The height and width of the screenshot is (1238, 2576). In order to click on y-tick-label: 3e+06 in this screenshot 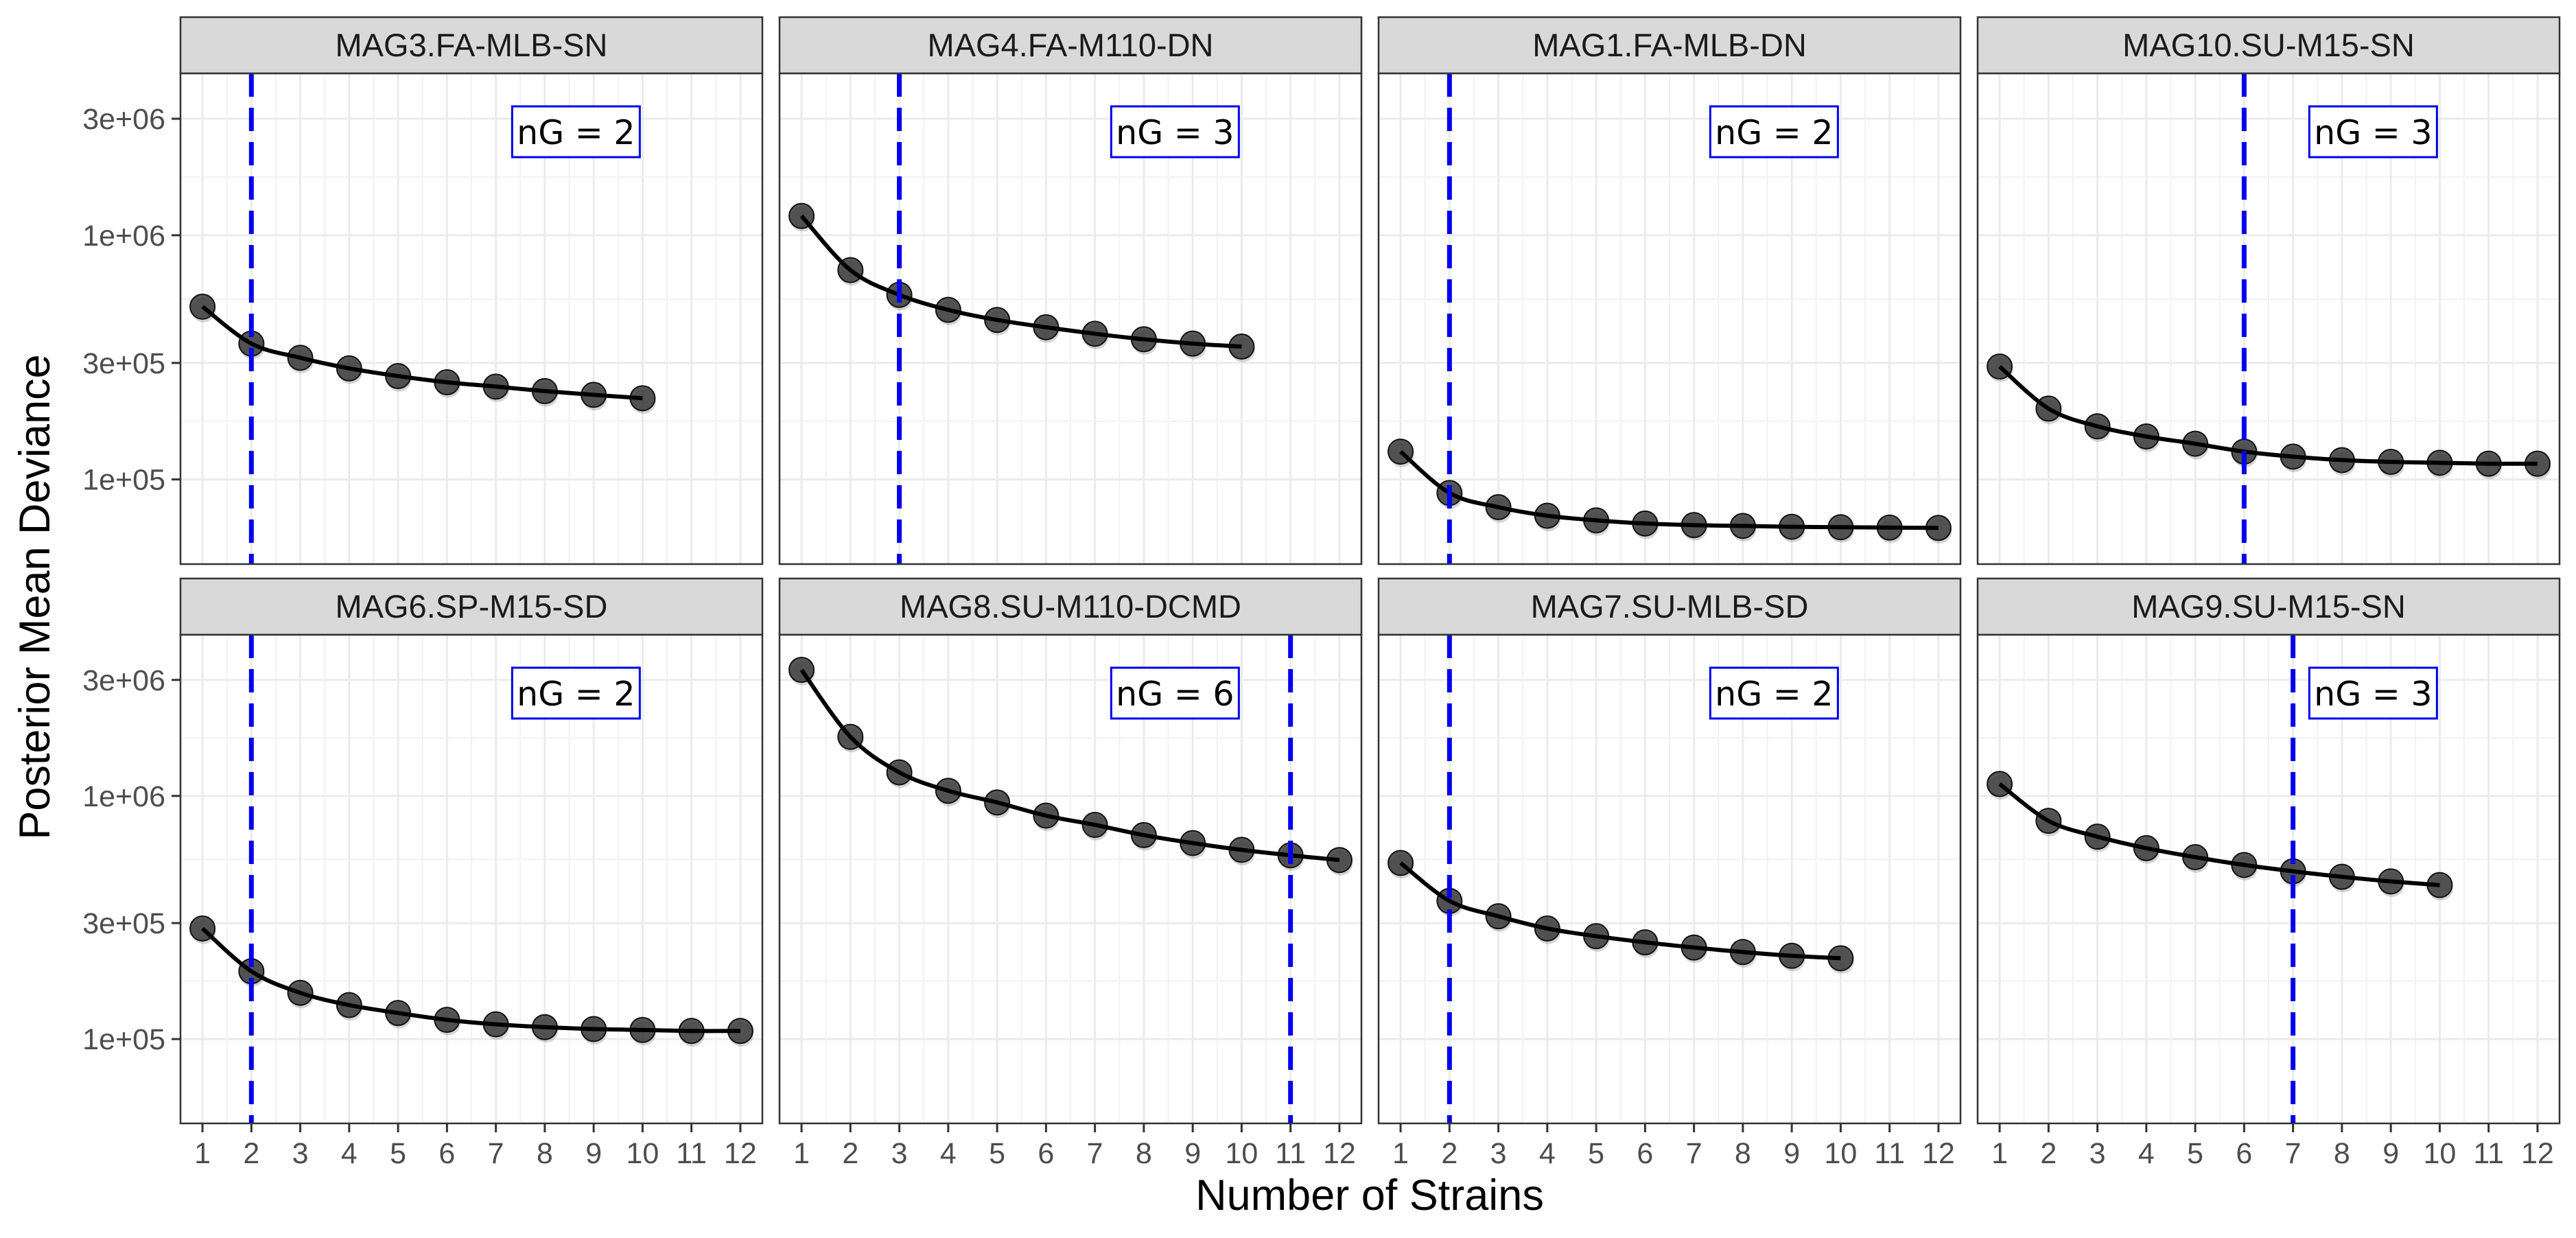, I will do `click(123, 119)`.